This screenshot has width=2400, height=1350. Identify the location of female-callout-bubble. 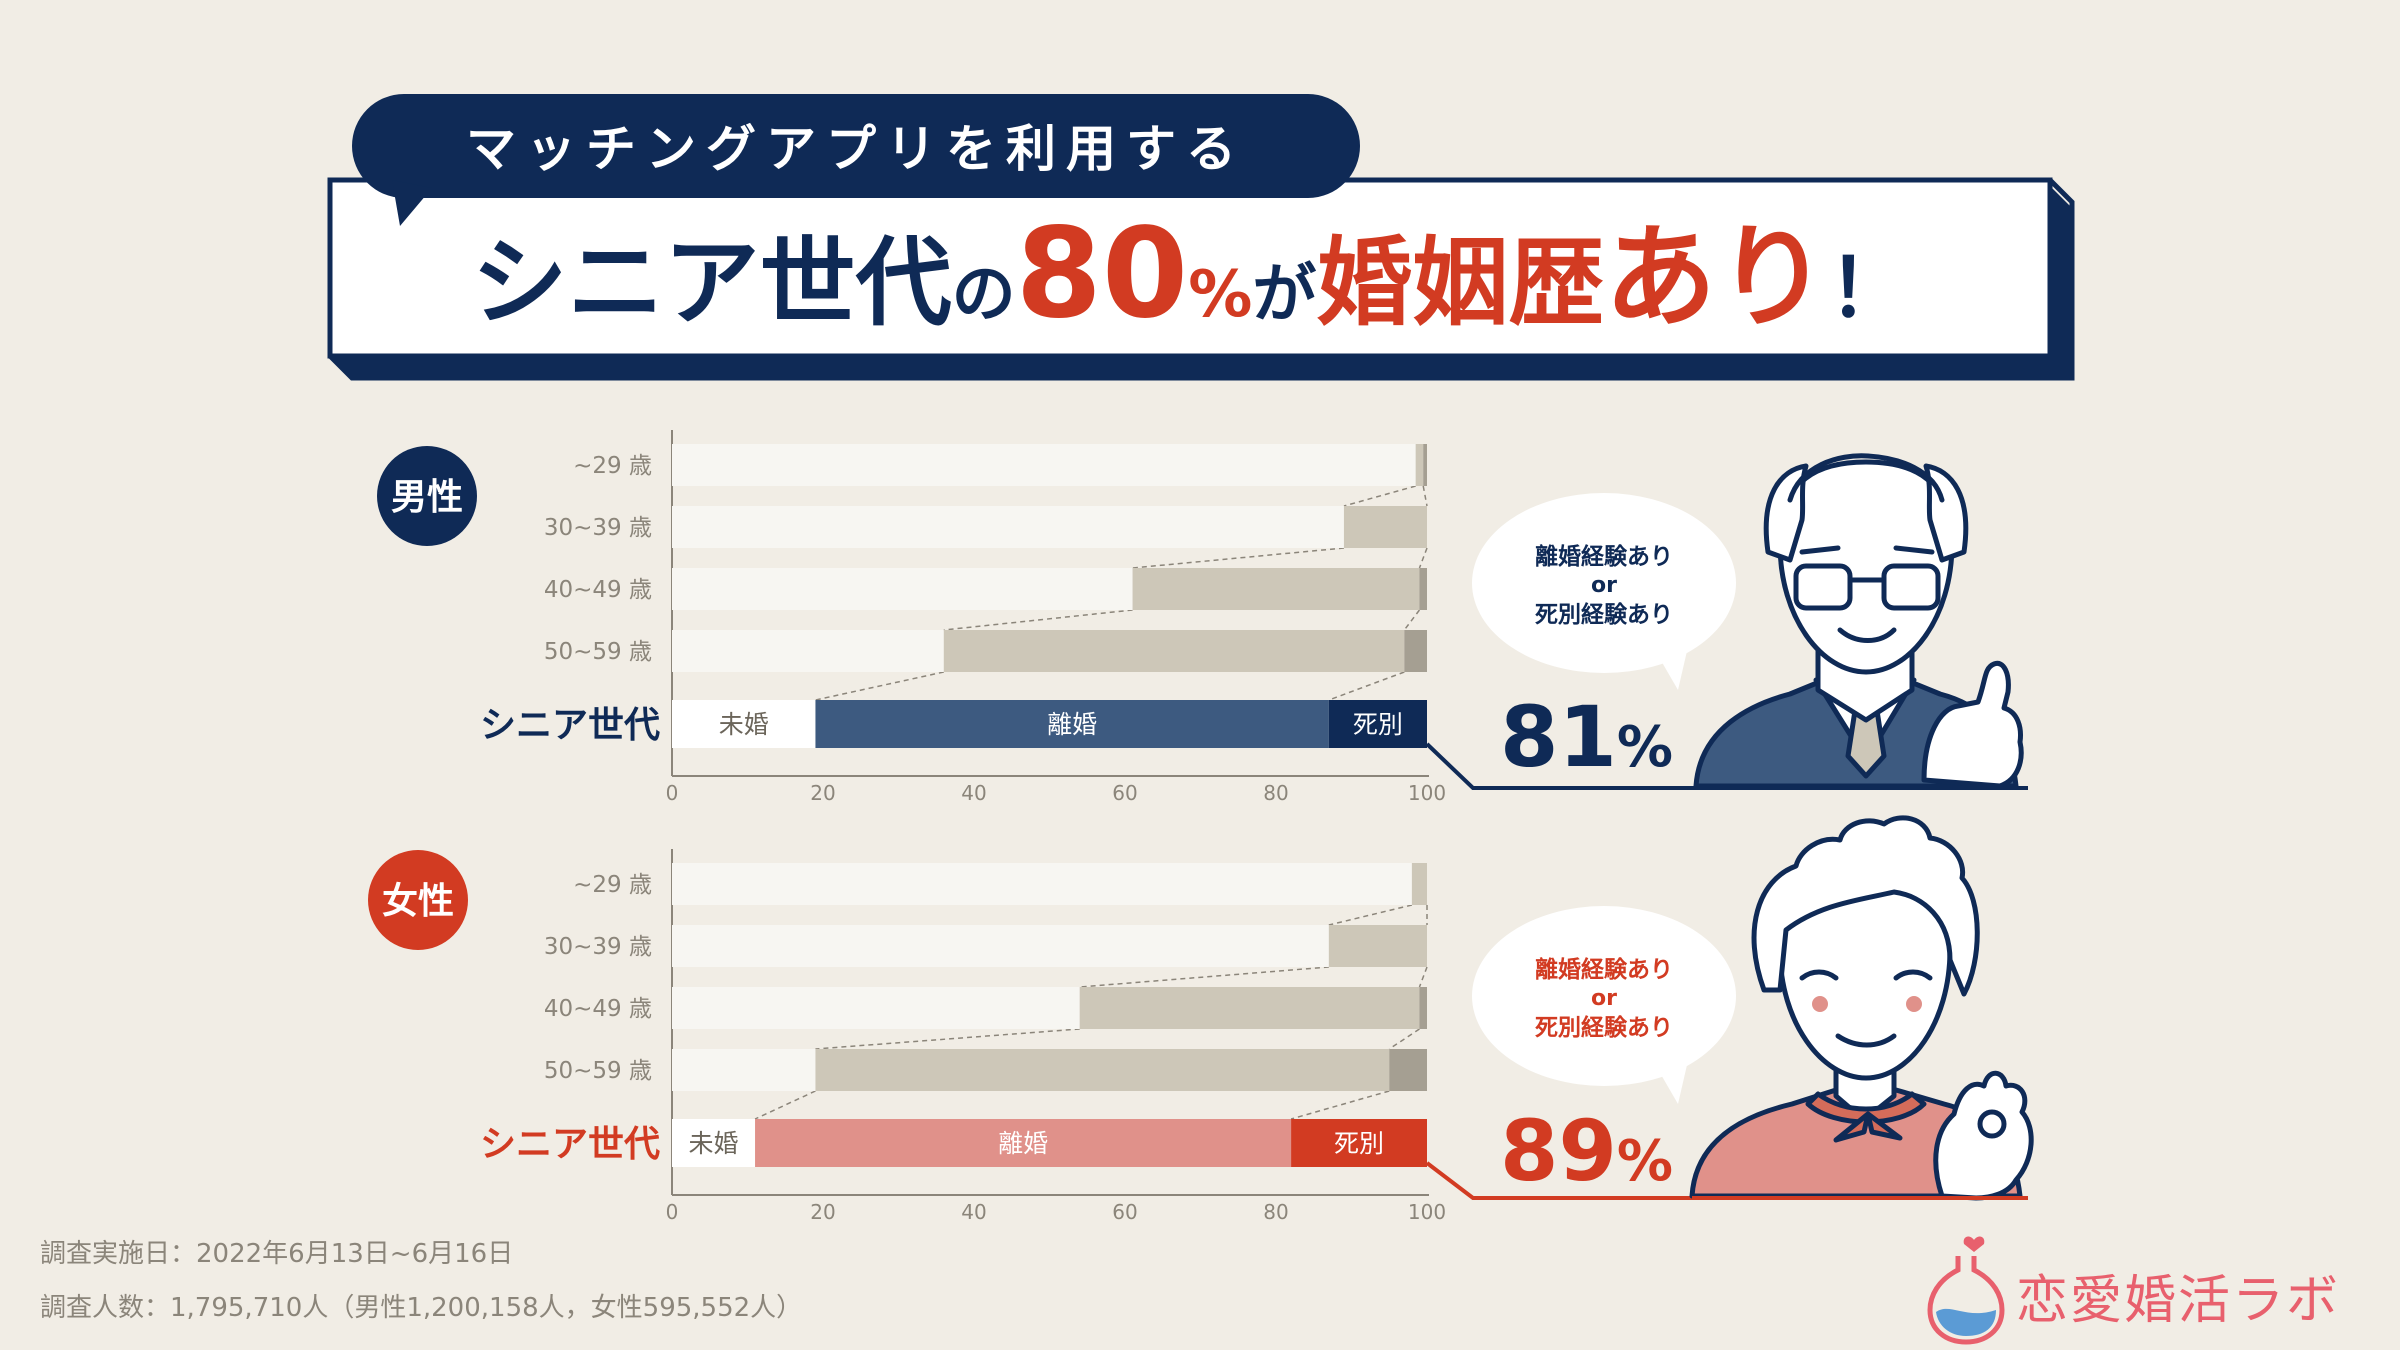
(1604, 996).